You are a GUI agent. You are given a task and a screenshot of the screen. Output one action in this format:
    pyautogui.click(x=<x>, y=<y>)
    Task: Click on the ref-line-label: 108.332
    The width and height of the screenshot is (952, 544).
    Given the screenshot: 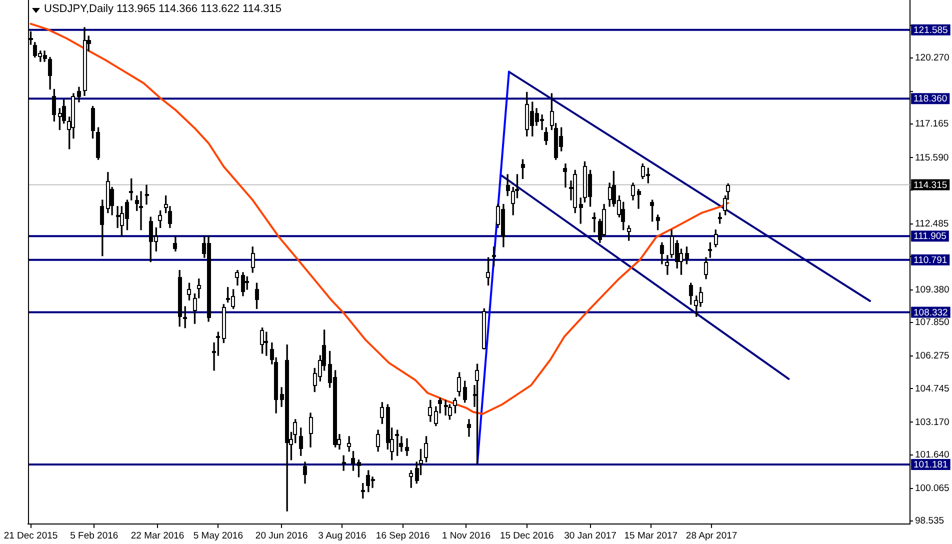 What is the action you would take?
    pyautogui.click(x=931, y=312)
    